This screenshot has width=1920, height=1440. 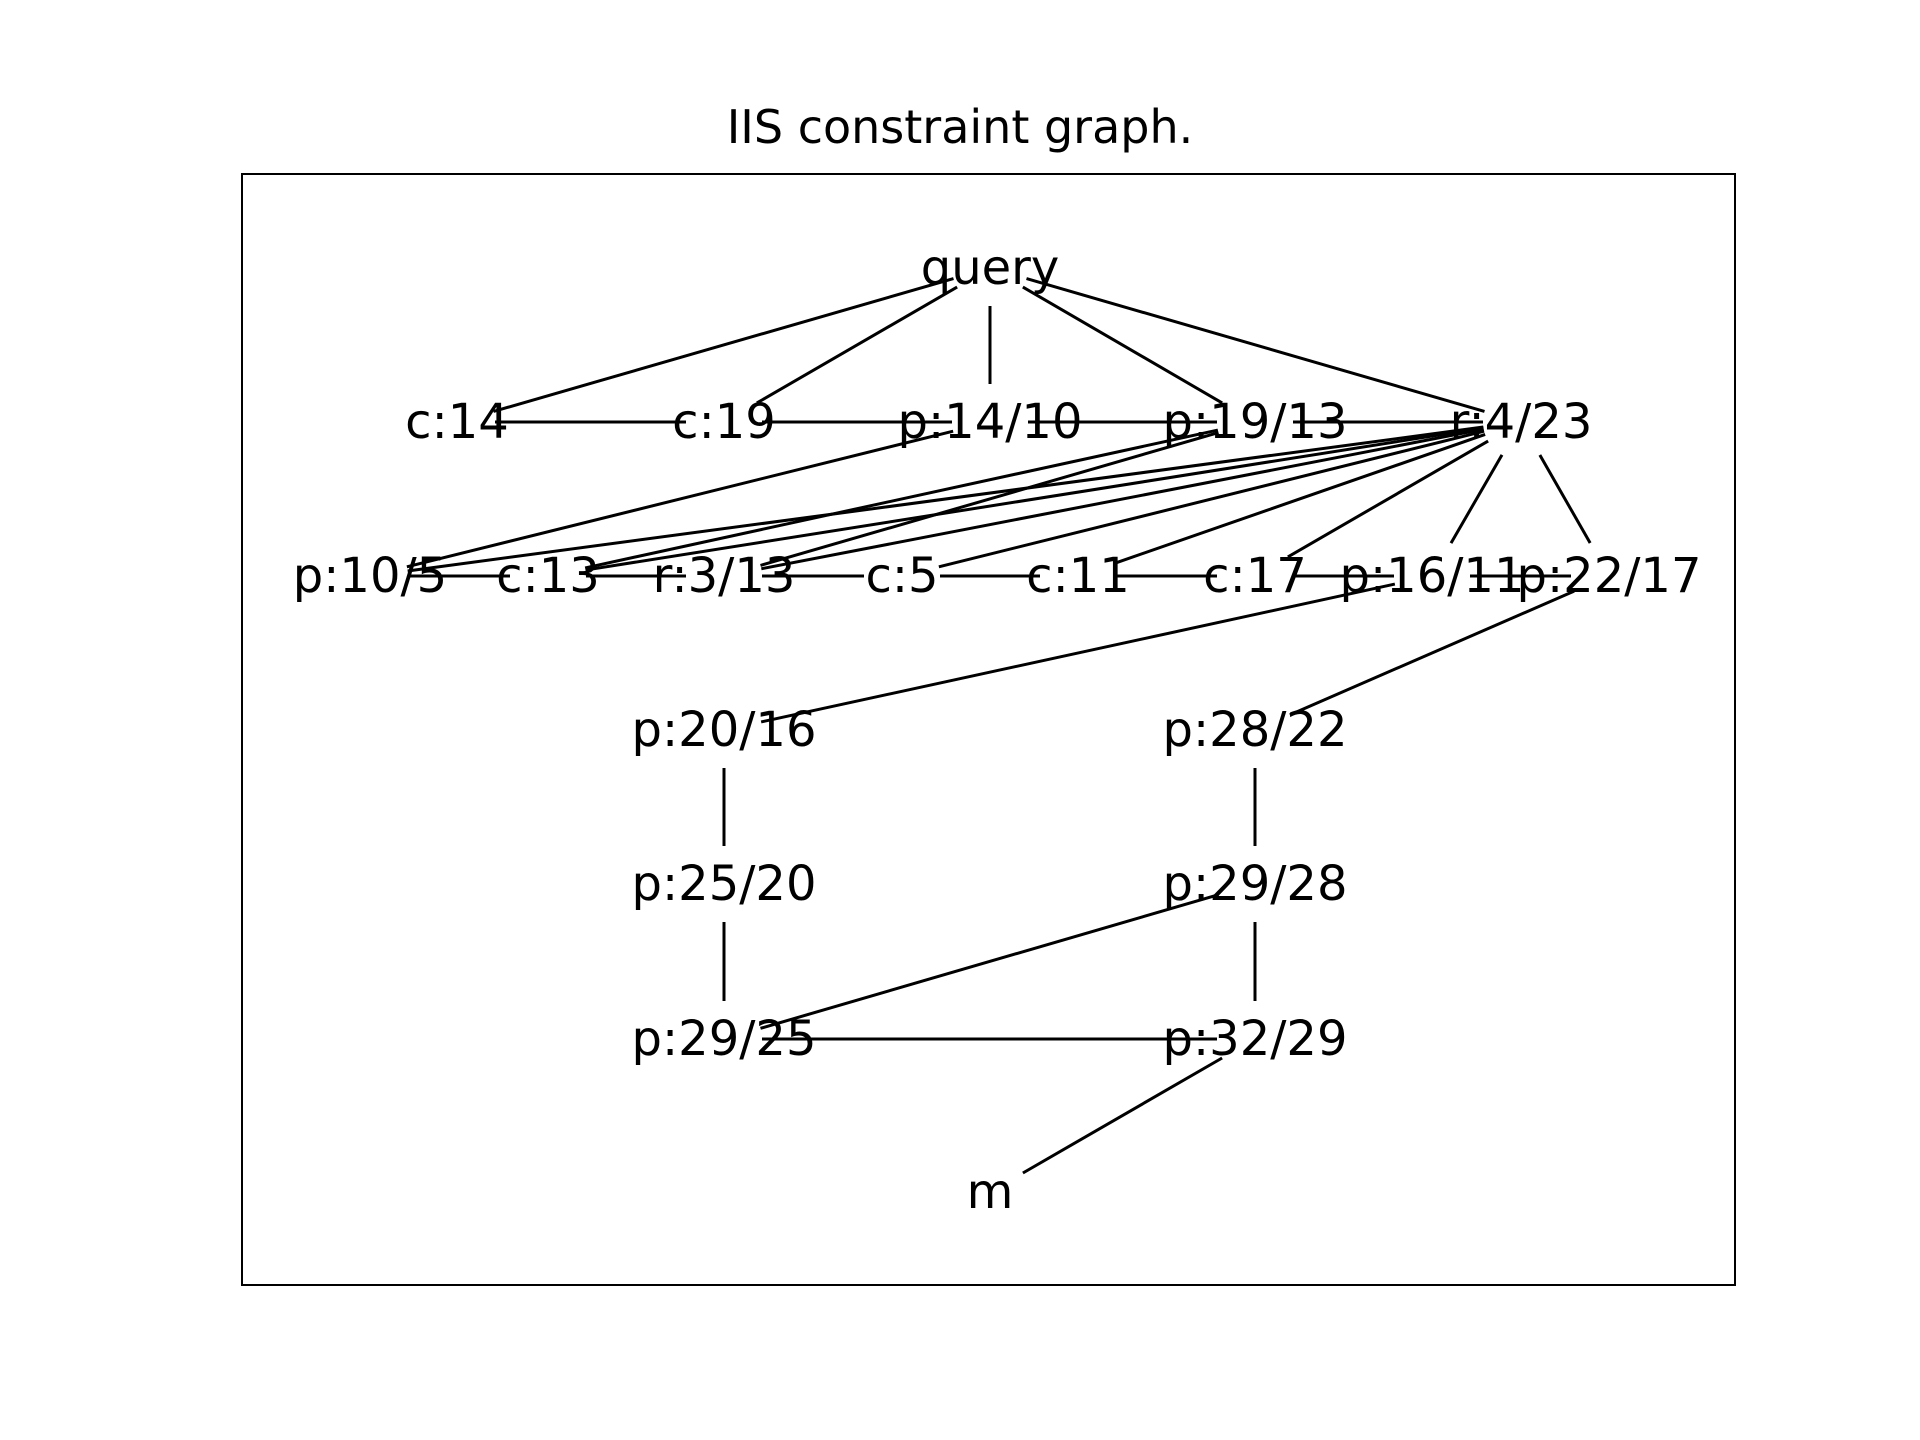 I want to click on node-c5: c:5, so click(x=901, y=576).